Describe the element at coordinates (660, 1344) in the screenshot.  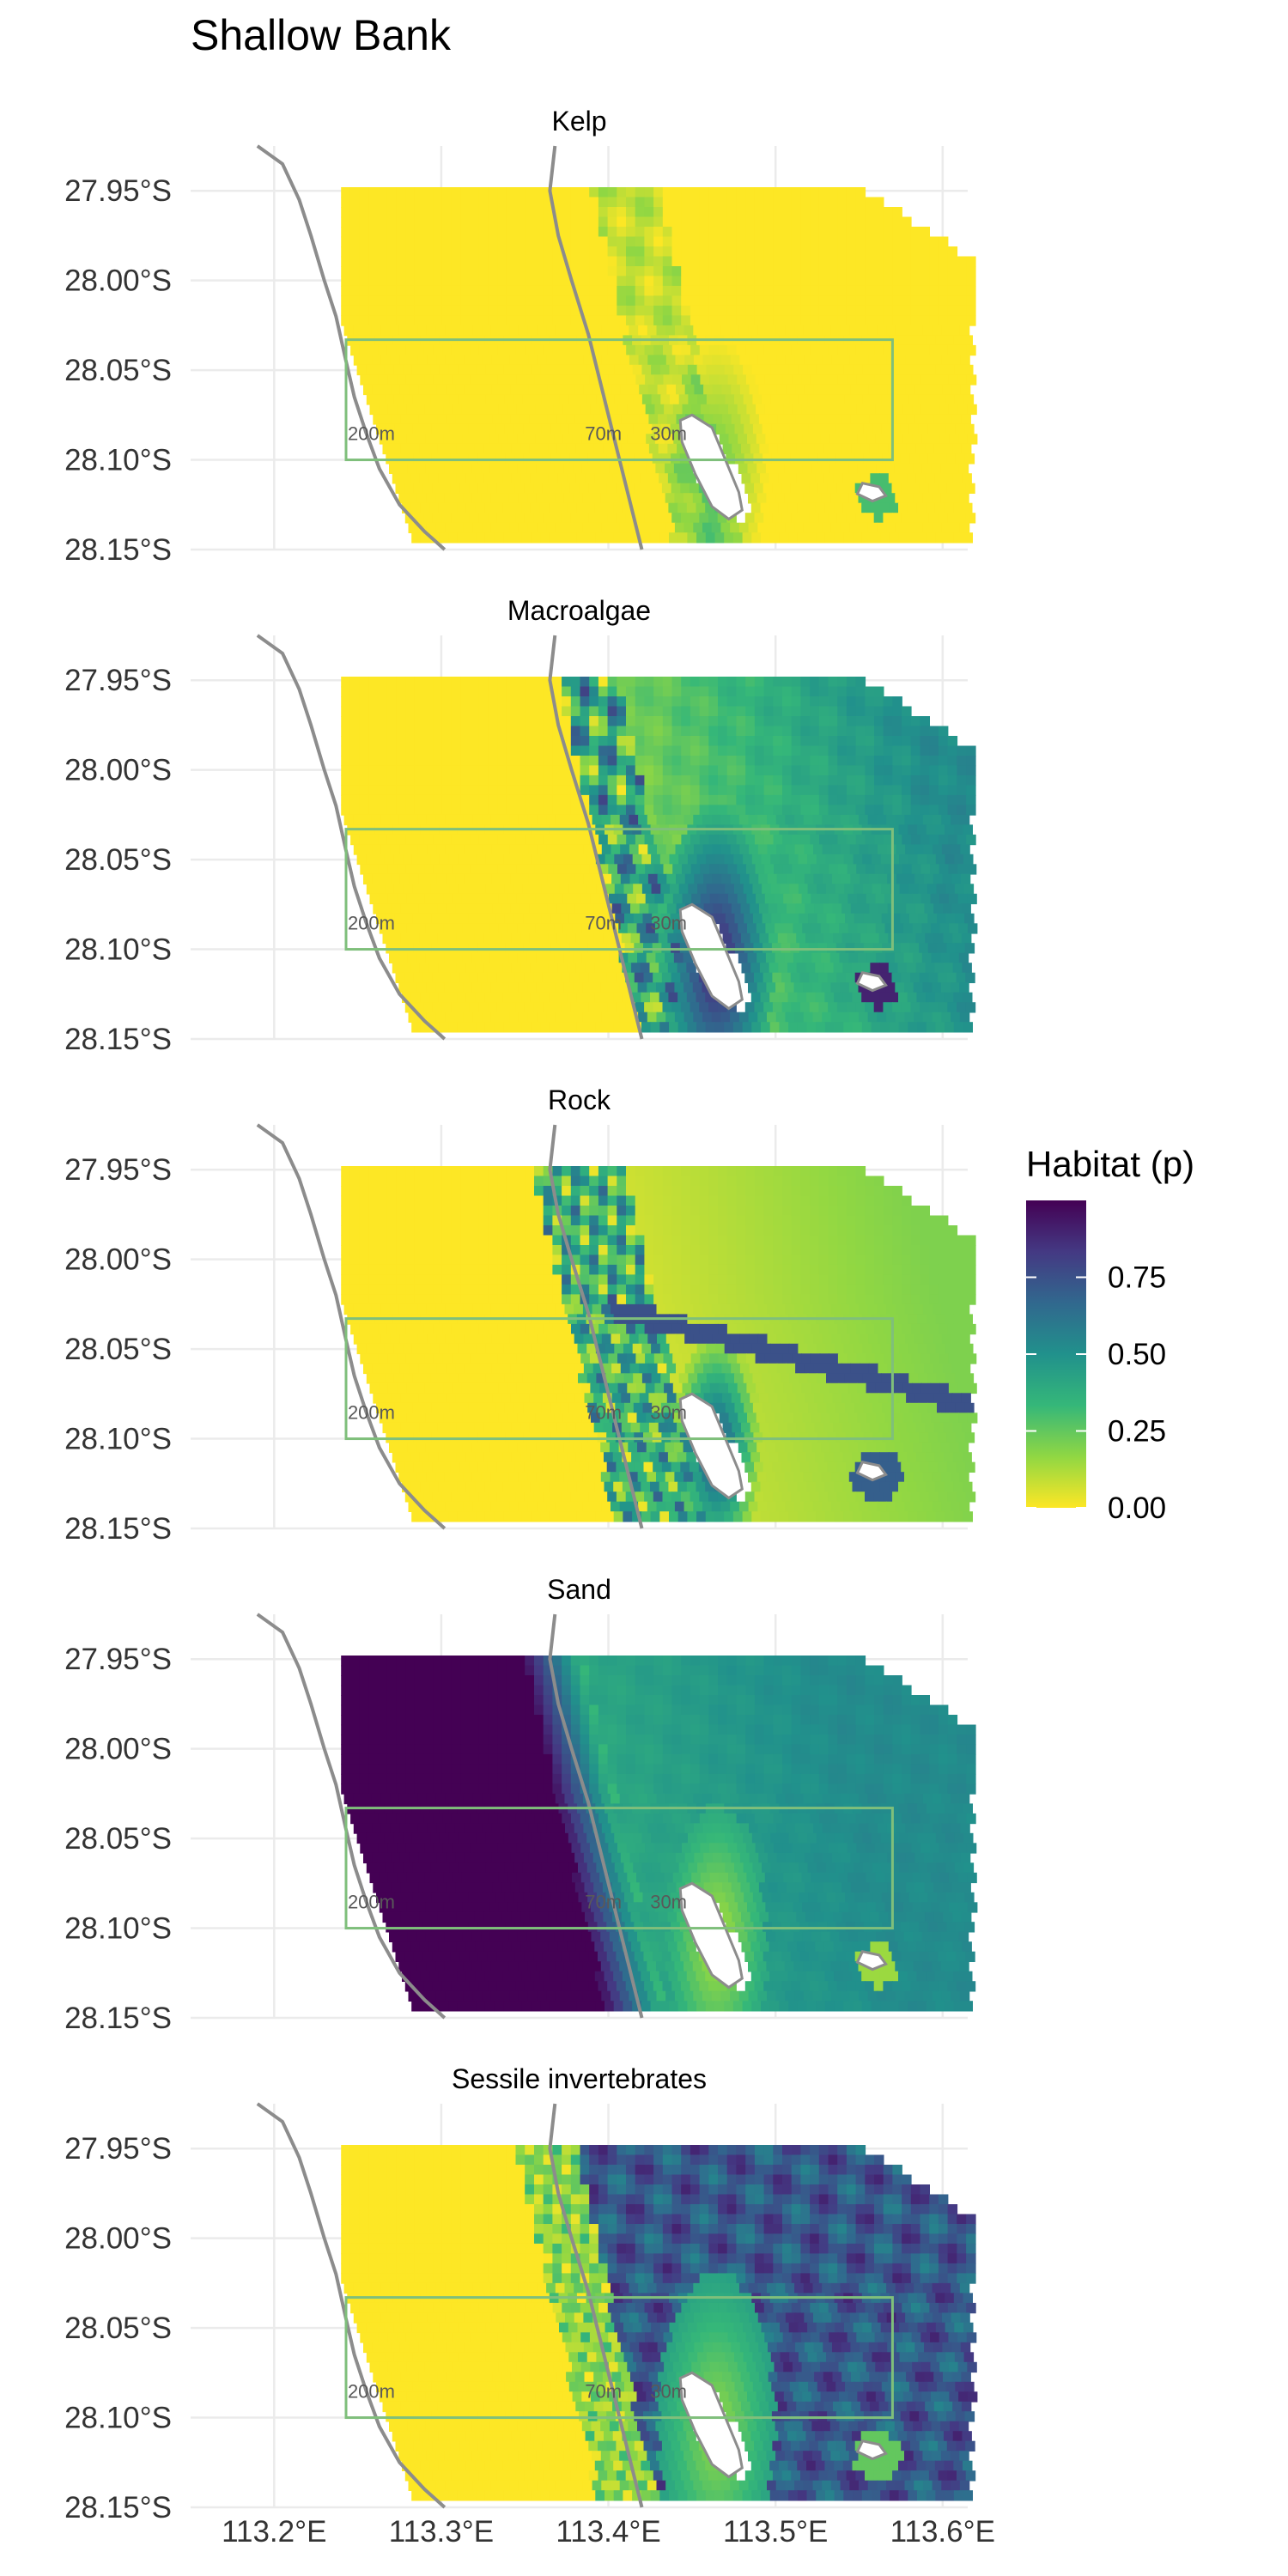
I see `habitat-raster` at that location.